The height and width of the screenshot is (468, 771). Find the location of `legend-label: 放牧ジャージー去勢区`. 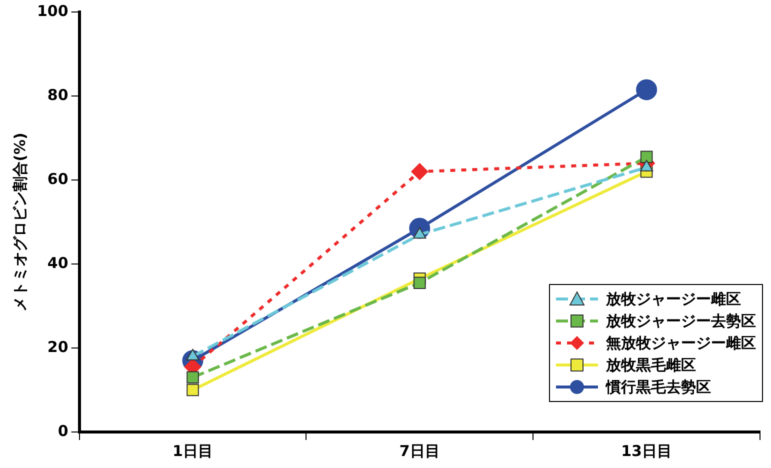

legend-label: 放牧ジャージー去勢区 is located at coordinates (681, 321).